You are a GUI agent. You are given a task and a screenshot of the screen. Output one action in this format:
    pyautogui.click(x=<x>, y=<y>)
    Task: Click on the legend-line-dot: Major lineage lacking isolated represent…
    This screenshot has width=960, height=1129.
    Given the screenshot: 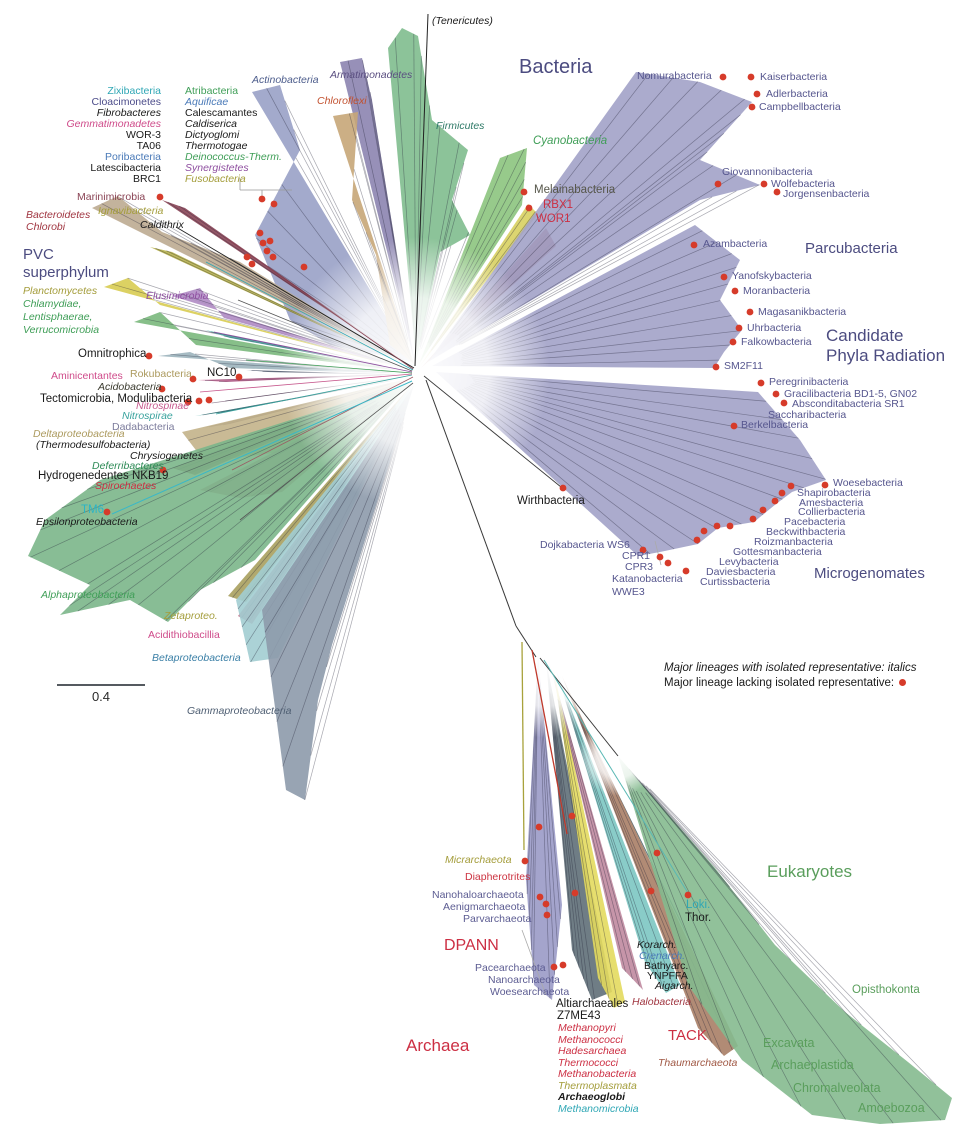 What is the action you would take?
    pyautogui.click(x=779, y=683)
    